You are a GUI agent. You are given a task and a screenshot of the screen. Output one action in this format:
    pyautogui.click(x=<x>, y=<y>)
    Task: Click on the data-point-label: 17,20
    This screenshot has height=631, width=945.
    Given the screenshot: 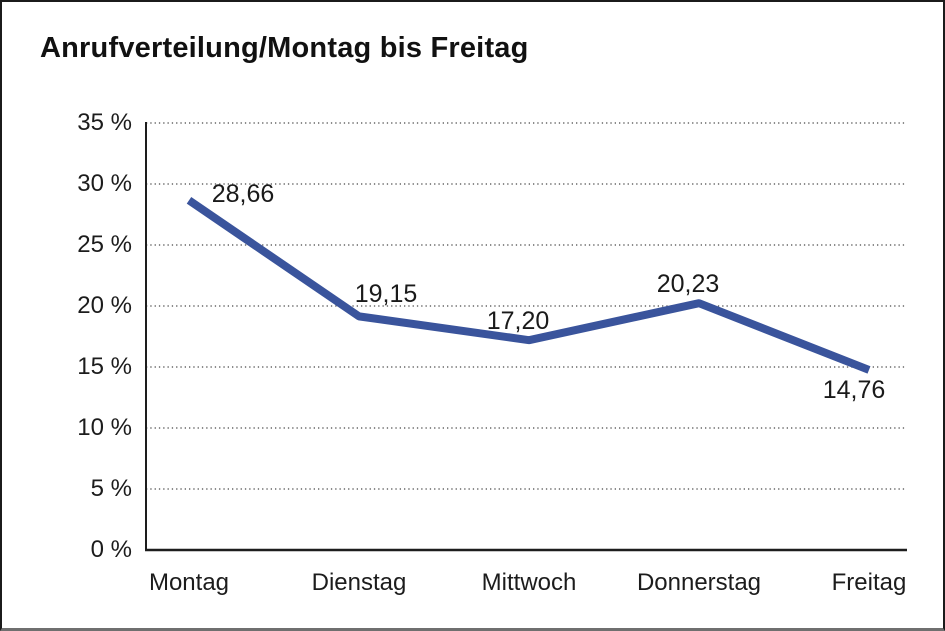 What is the action you would take?
    pyautogui.click(x=518, y=321)
    